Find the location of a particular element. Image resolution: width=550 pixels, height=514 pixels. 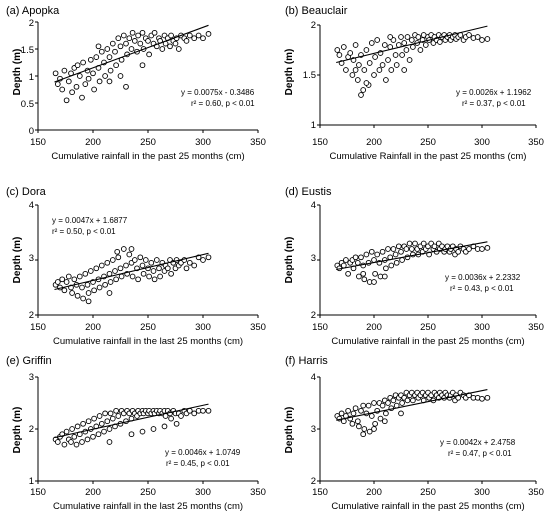

plot-area is located at coordinates (427, 76).